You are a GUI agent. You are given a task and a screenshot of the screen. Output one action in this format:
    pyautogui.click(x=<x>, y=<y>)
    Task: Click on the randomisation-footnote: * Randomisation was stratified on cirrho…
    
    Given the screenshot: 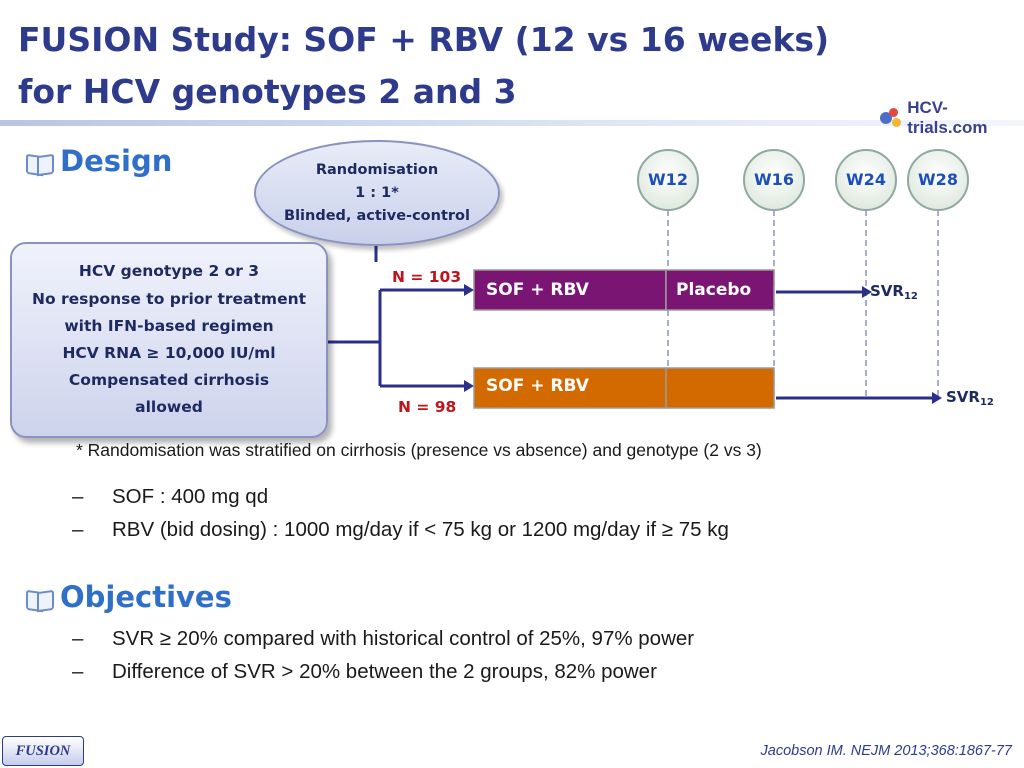 What is the action you would take?
    pyautogui.click(x=419, y=450)
    